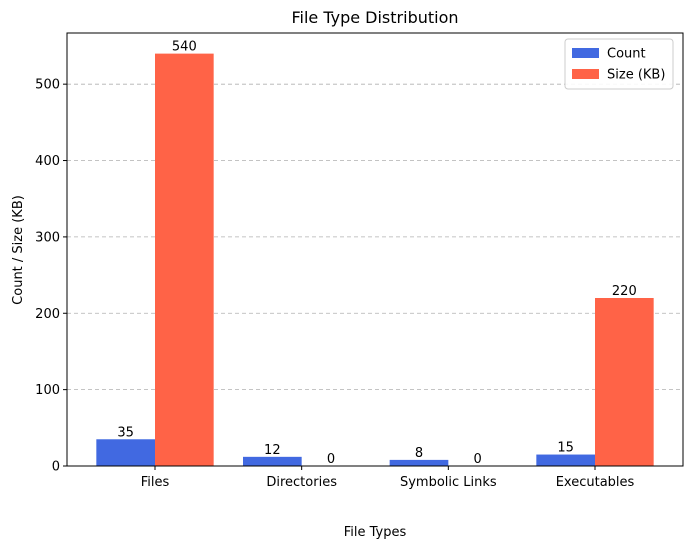 The image size is (695, 547). Describe the element at coordinates (47, 314) in the screenshot. I see `y-tick-label-2: 200` at that location.